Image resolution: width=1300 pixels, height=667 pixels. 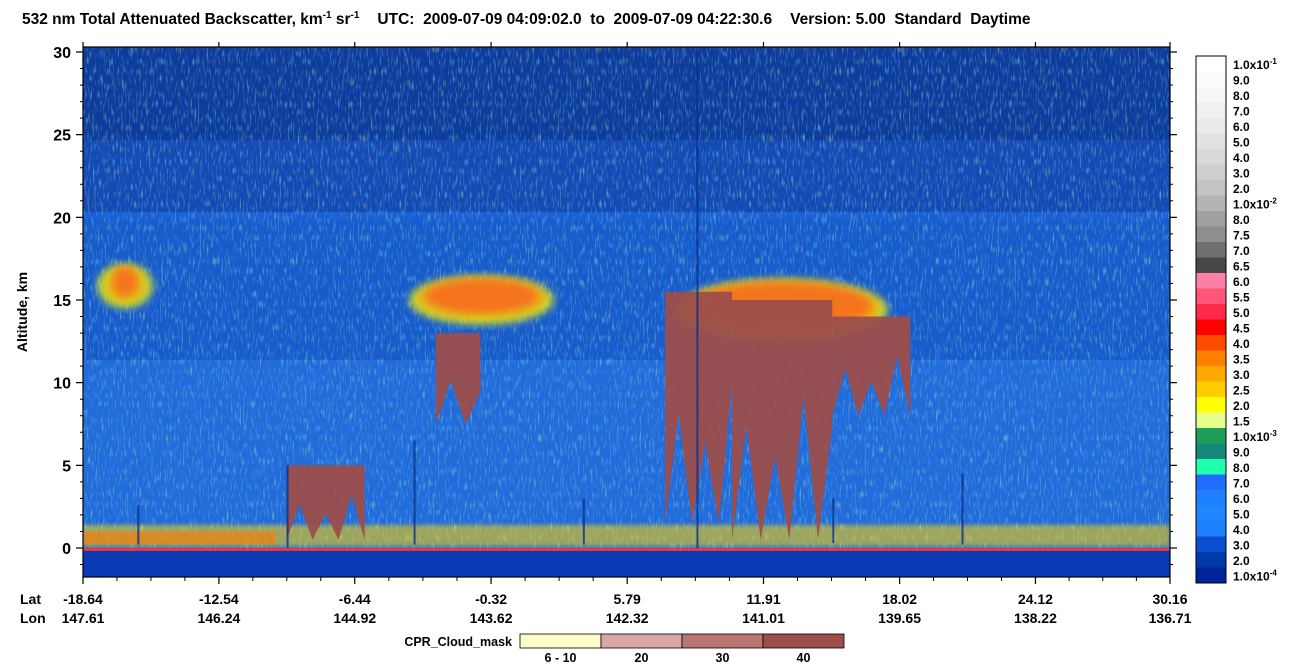 I want to click on cloud-mask-category: 6 - 10, so click(x=561, y=658).